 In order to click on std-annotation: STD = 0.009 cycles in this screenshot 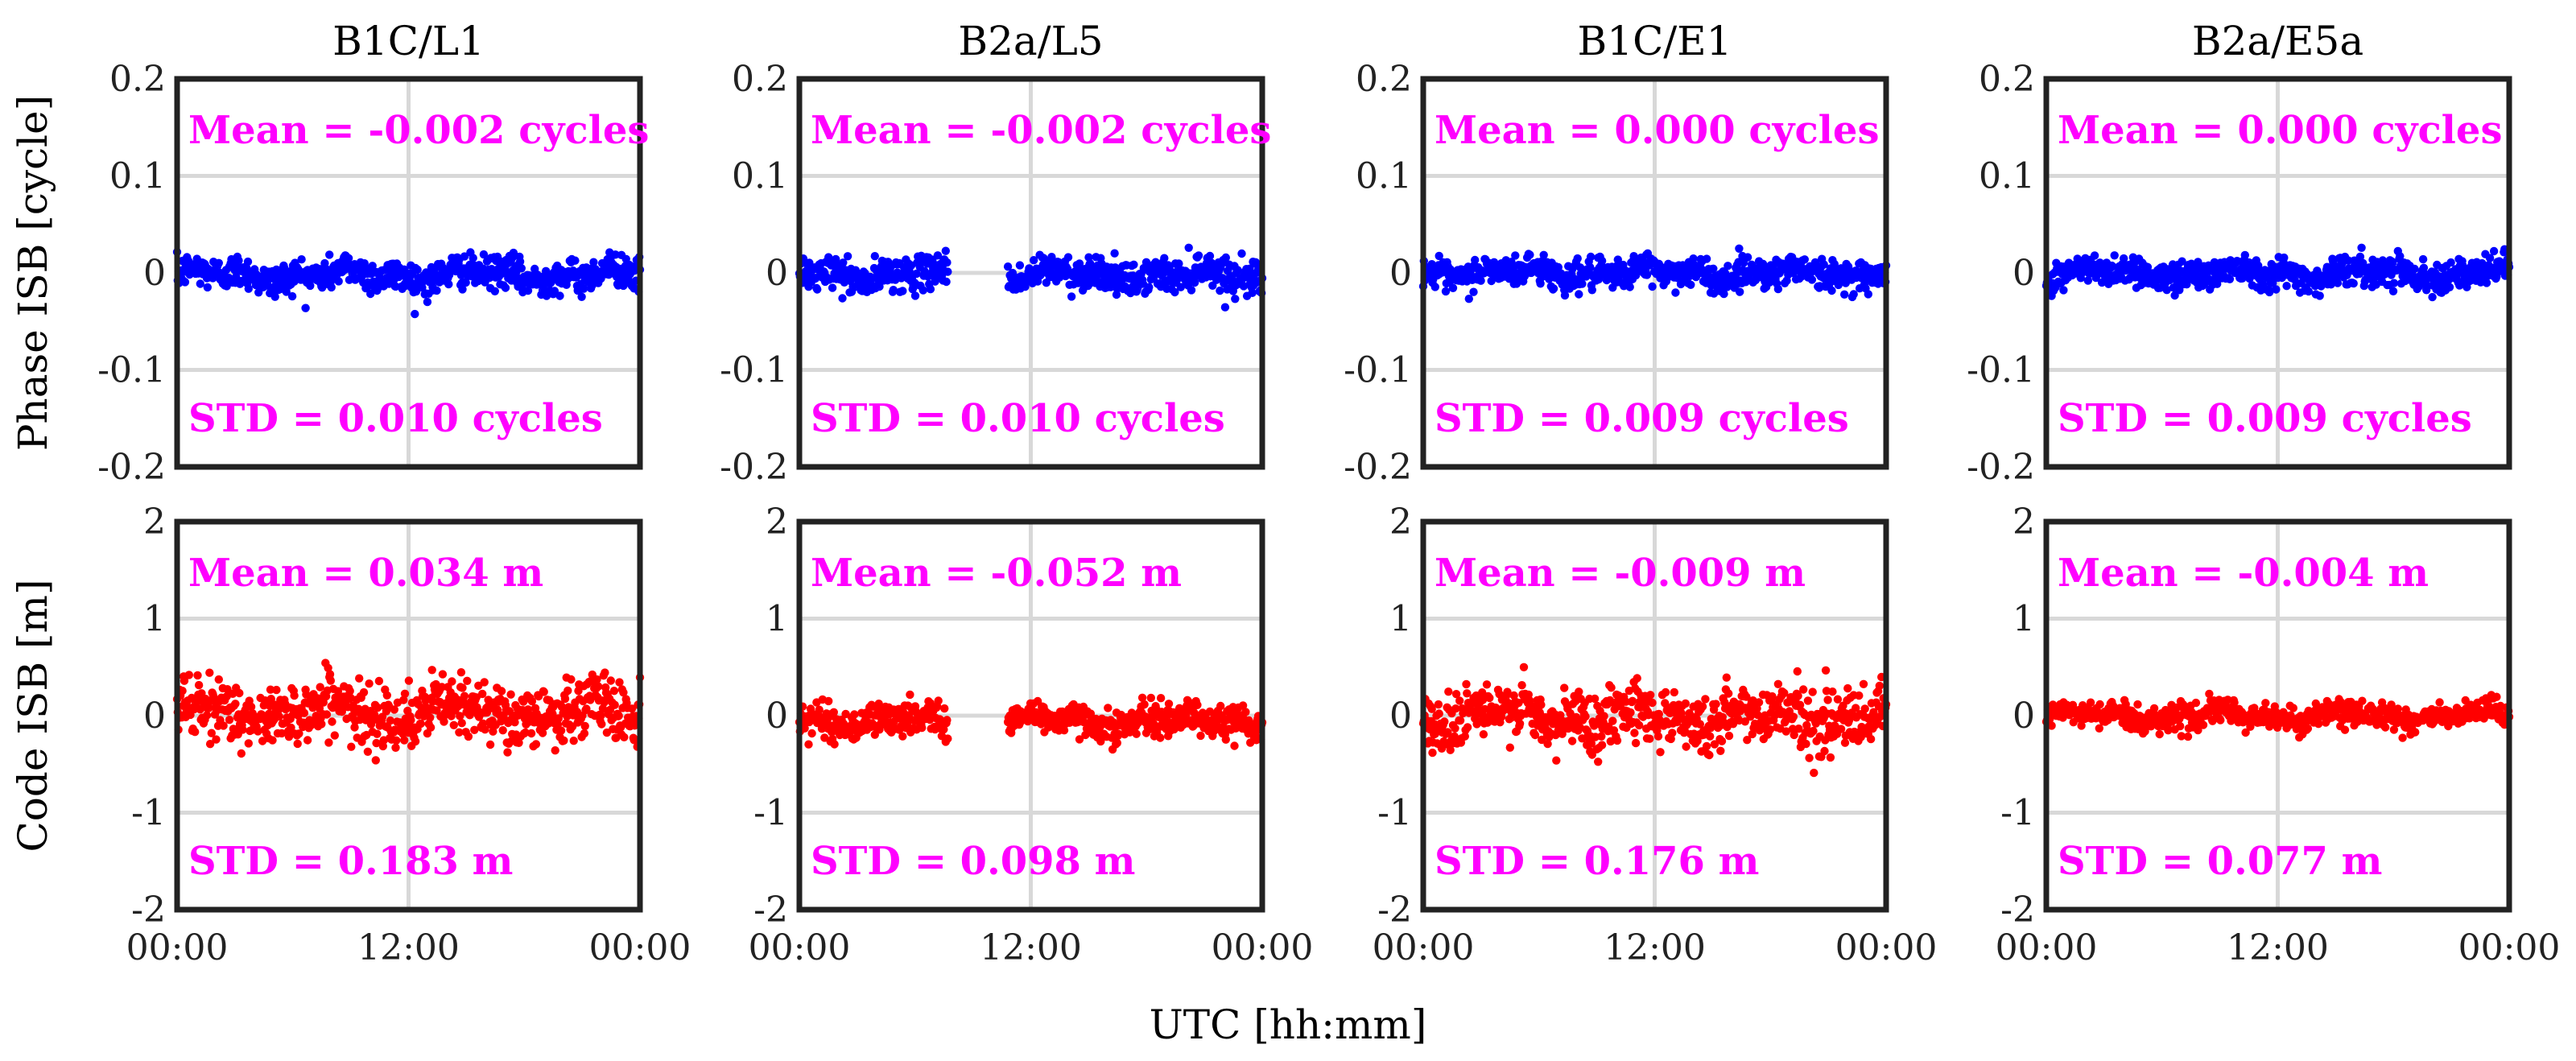, I will do `click(1642, 419)`.